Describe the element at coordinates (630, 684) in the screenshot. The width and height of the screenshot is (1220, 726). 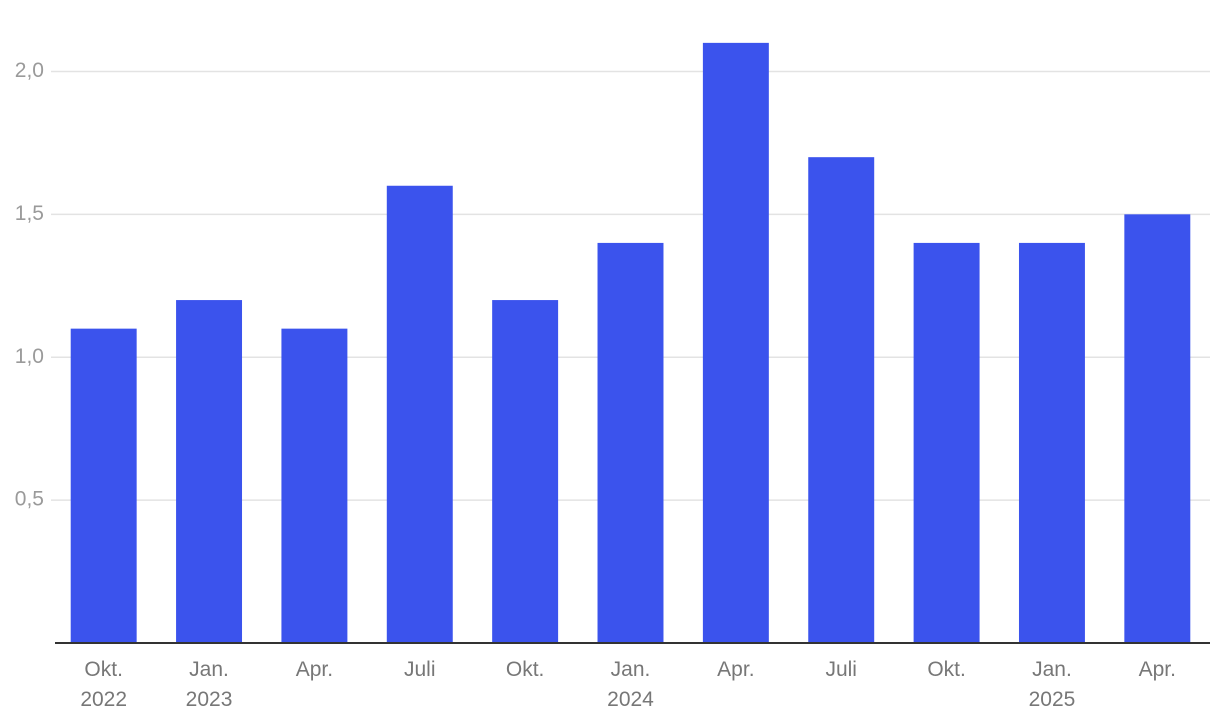
I see `x-tick-label: Jan. 2024` at that location.